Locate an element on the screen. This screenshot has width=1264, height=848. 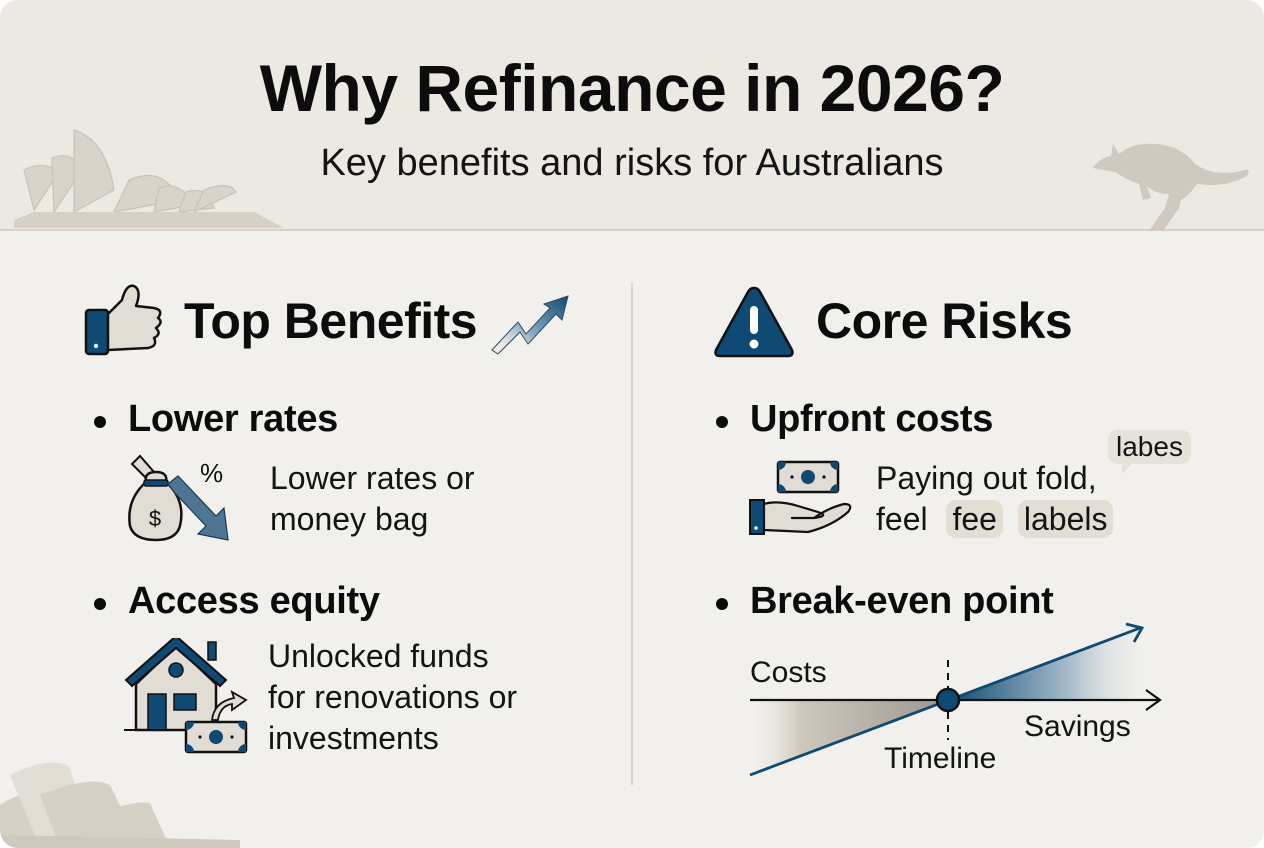
break-even-chart is located at coordinates (955, 699).